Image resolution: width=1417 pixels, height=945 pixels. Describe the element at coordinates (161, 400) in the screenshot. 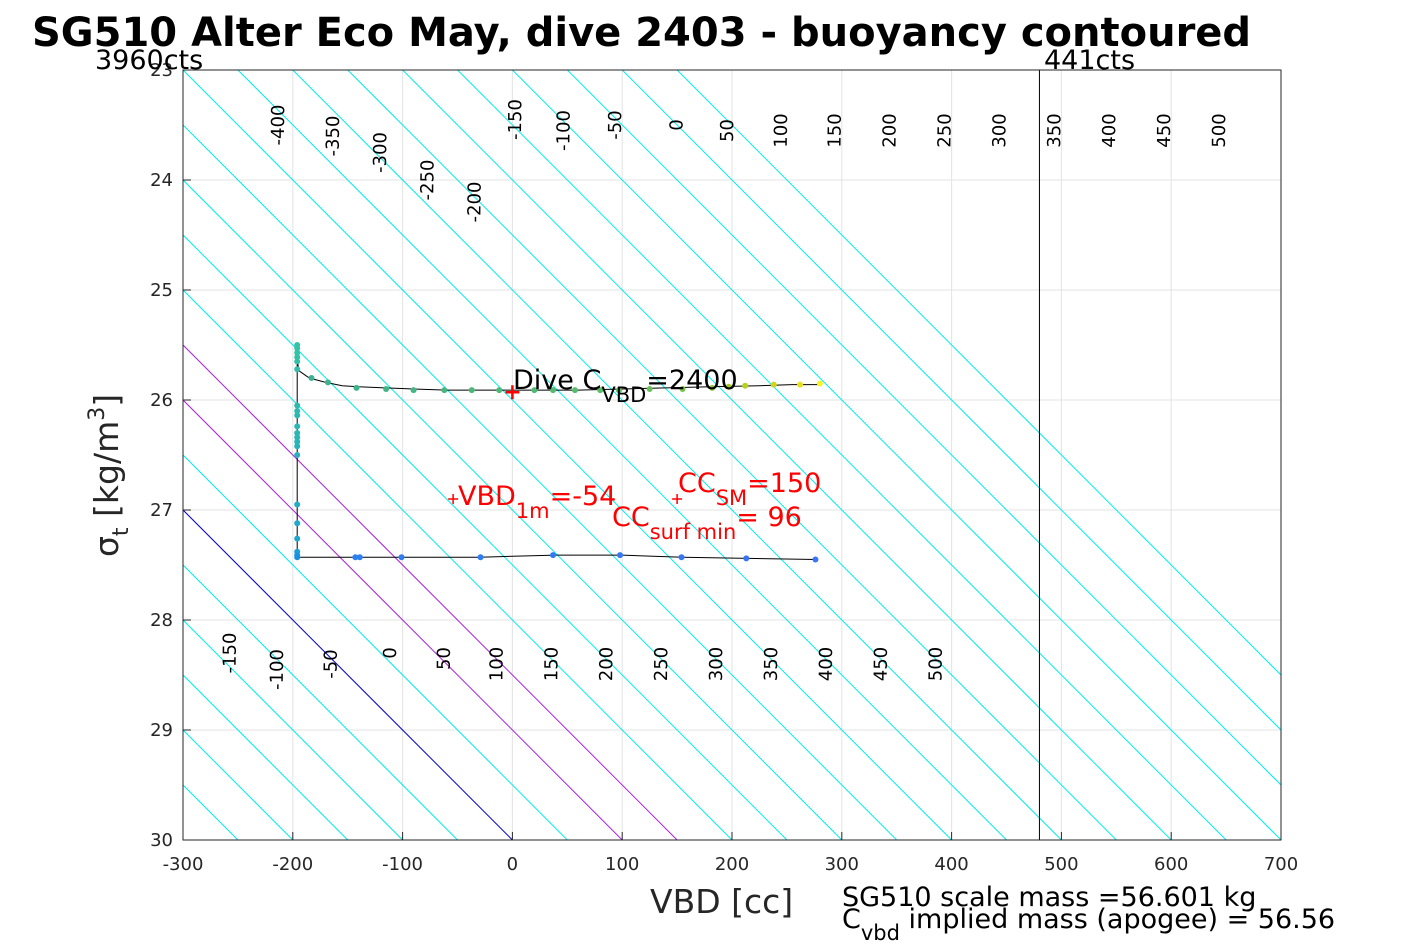

I see `y-tick-label: 26` at that location.